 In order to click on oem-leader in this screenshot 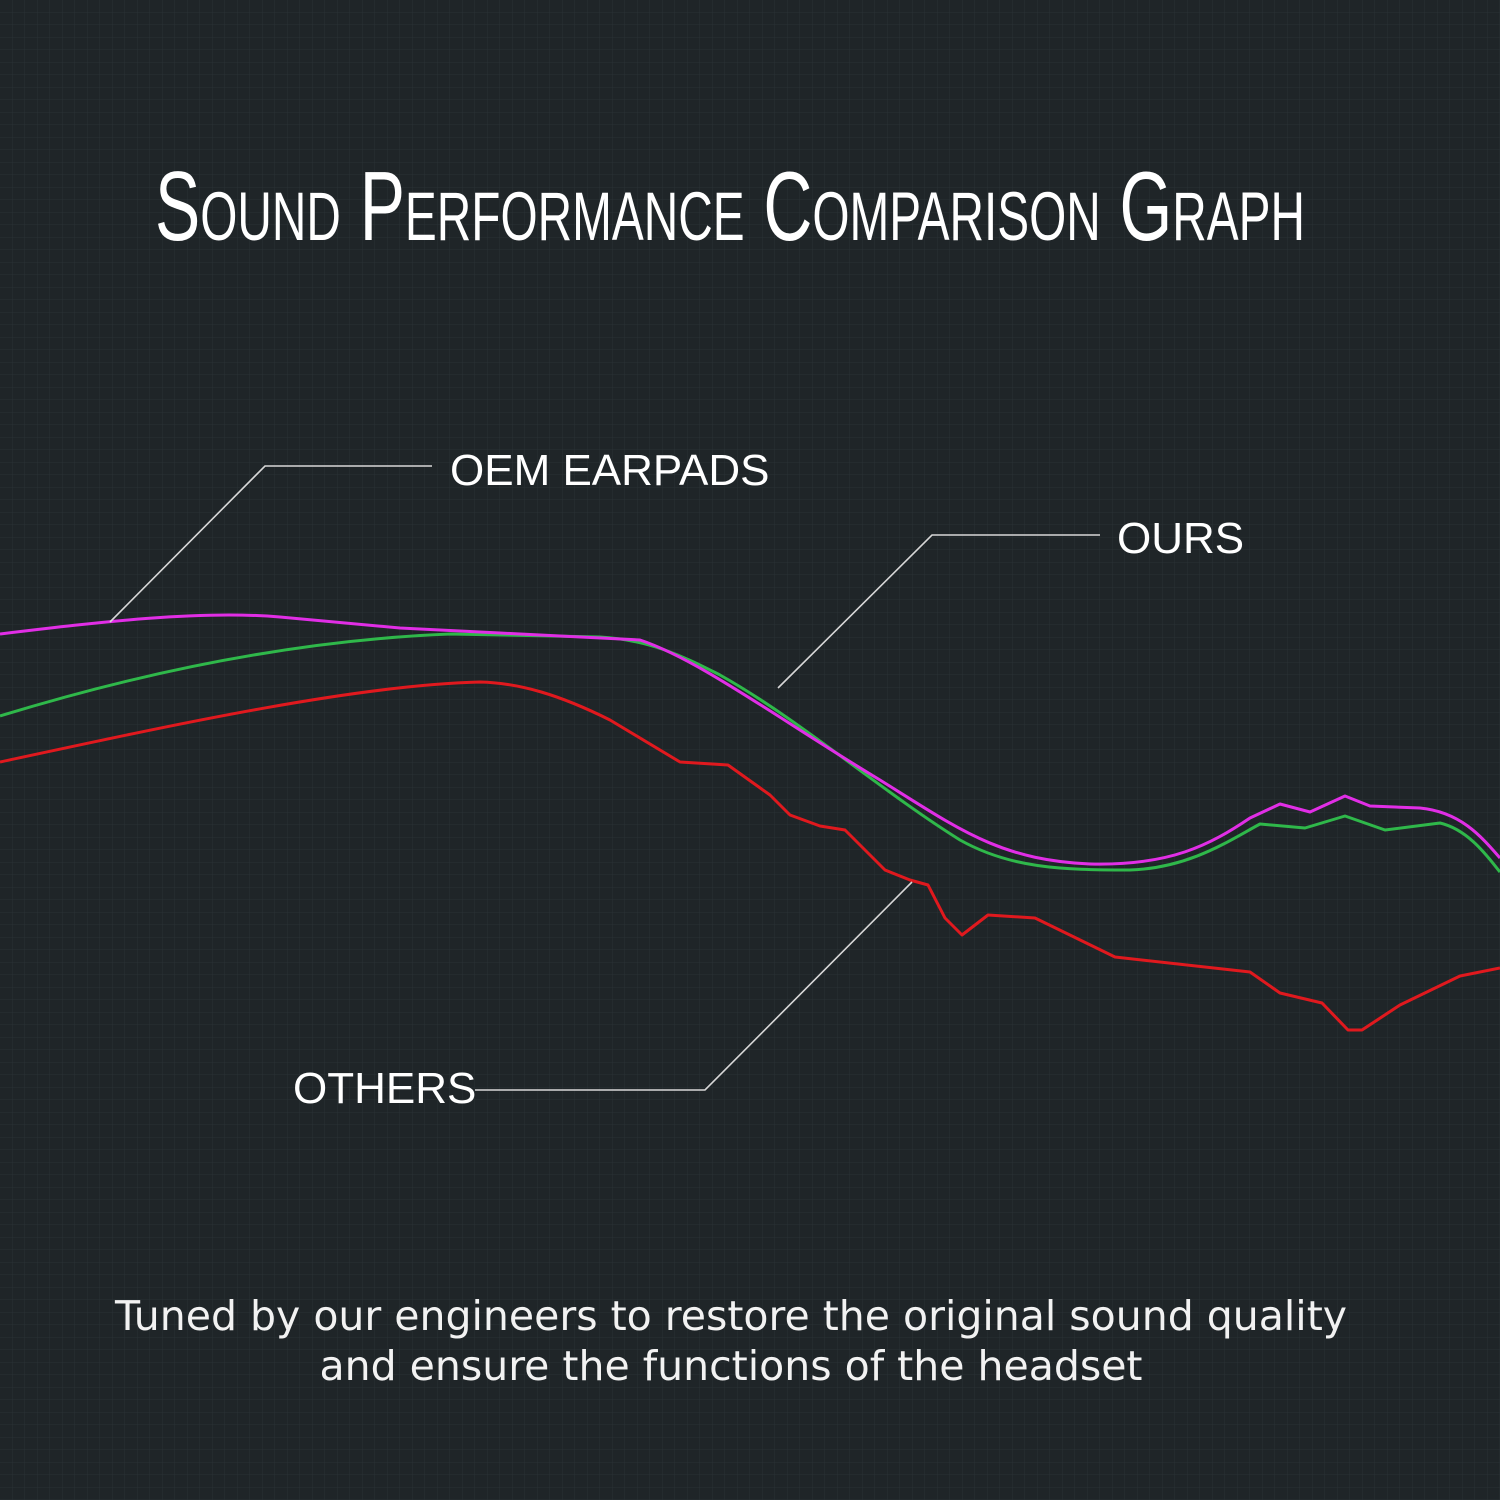, I will do `click(270, 544)`.